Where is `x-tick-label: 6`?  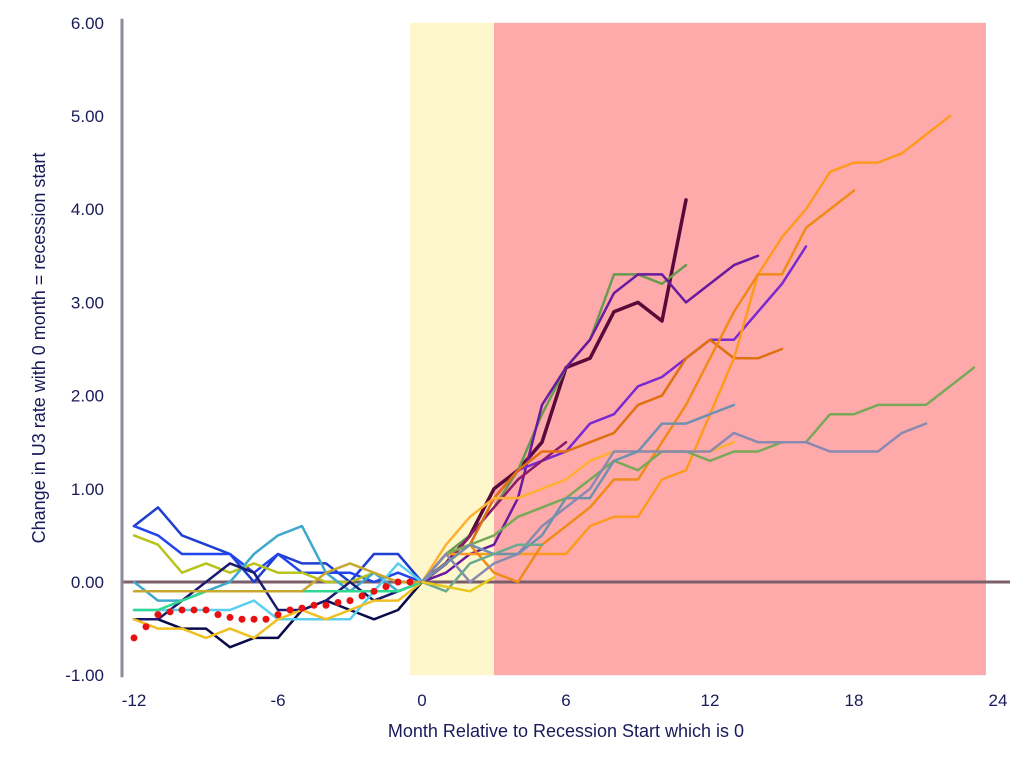
x-tick-label: 6 is located at coordinates (565, 700).